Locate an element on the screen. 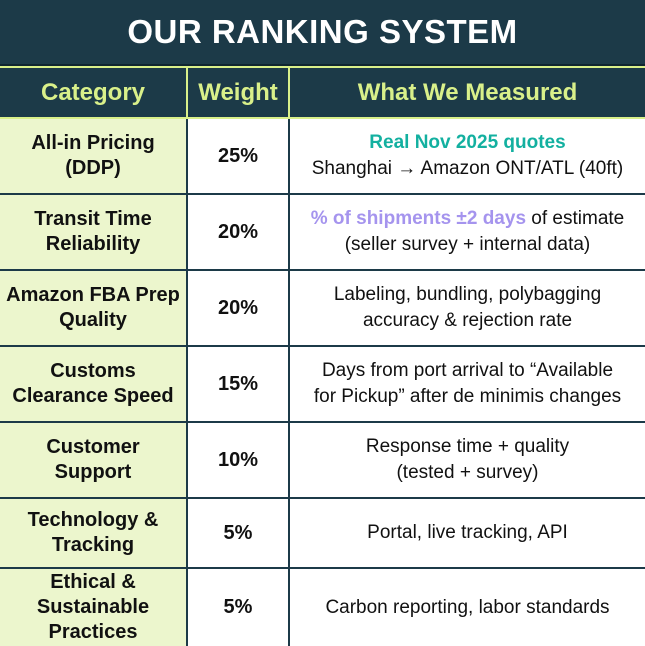 This screenshot has width=645, height=646. row-category: Technology & Tracking is located at coordinates (94, 534).